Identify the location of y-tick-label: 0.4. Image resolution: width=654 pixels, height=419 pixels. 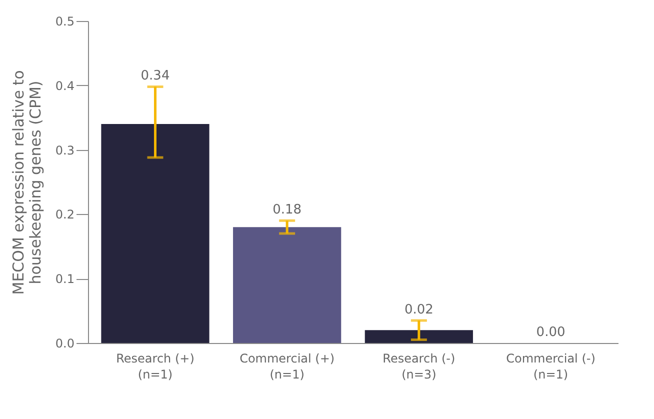
(64, 85).